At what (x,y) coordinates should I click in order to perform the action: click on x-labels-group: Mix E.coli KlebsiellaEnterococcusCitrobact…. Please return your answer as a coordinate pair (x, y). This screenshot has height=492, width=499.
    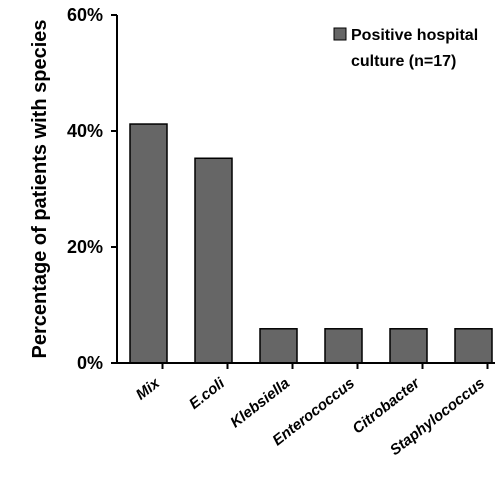
    Looking at the image, I should click on (311, 411).